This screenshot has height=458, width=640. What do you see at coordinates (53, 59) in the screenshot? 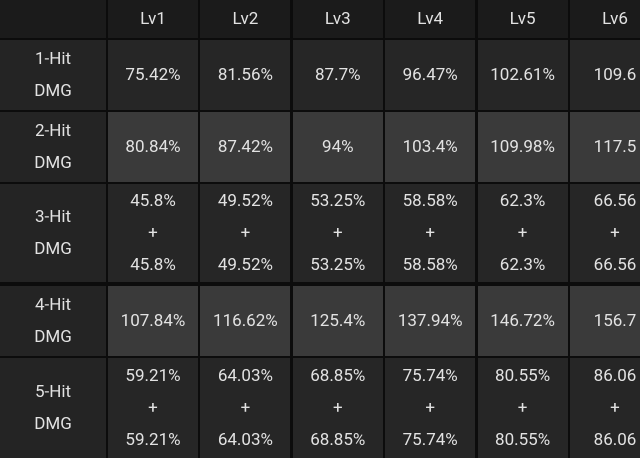
I see `cell-text: 1-Hit` at bounding box center [53, 59].